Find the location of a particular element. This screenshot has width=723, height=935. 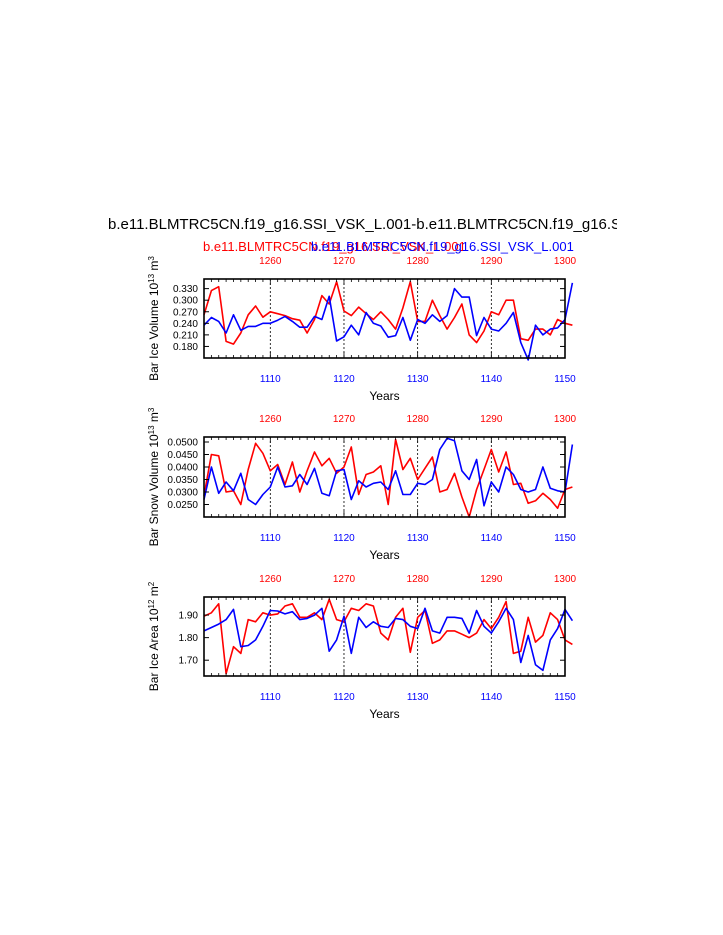

y-tick-label: 0.0400 is located at coordinates (182, 468).